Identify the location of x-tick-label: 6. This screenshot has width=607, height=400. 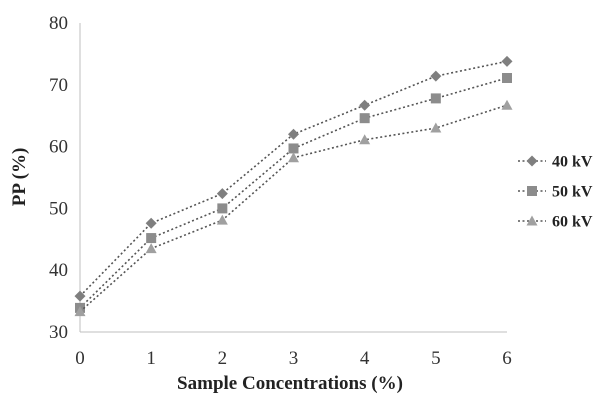
(507, 358).